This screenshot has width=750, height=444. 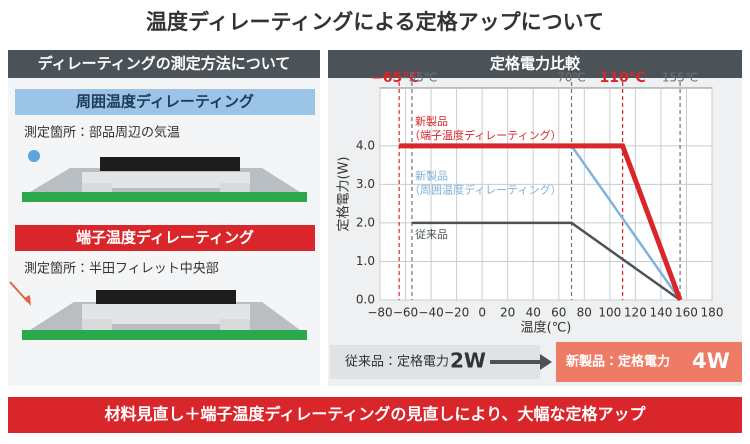 I want to click on x-tick-label: 120, so click(x=635, y=313).